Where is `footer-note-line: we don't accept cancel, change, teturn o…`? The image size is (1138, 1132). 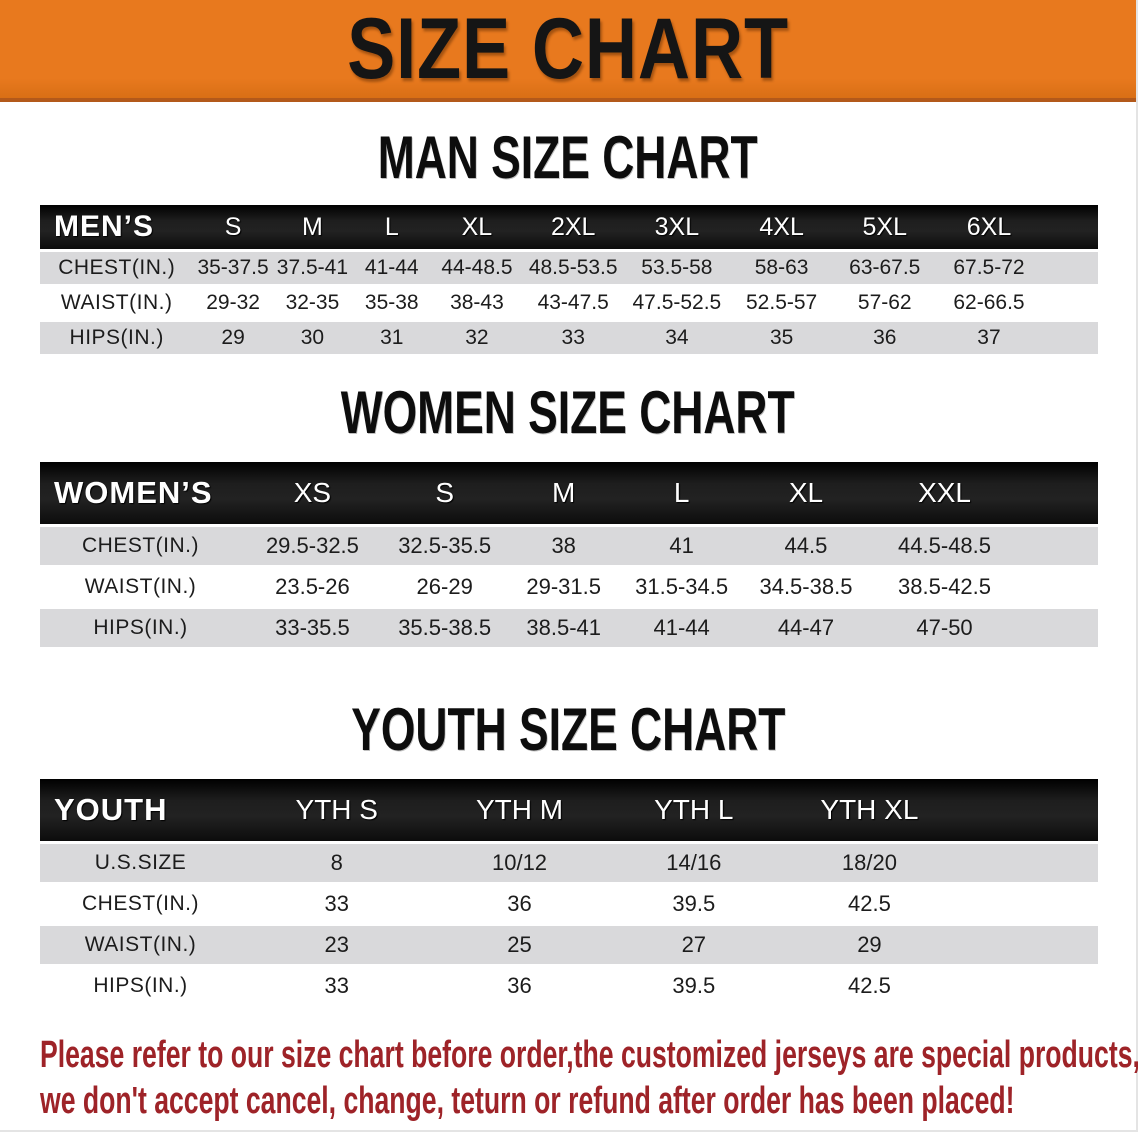 footer-note-line: we don't accept cancel, change, teturn o… is located at coordinates (527, 1101).